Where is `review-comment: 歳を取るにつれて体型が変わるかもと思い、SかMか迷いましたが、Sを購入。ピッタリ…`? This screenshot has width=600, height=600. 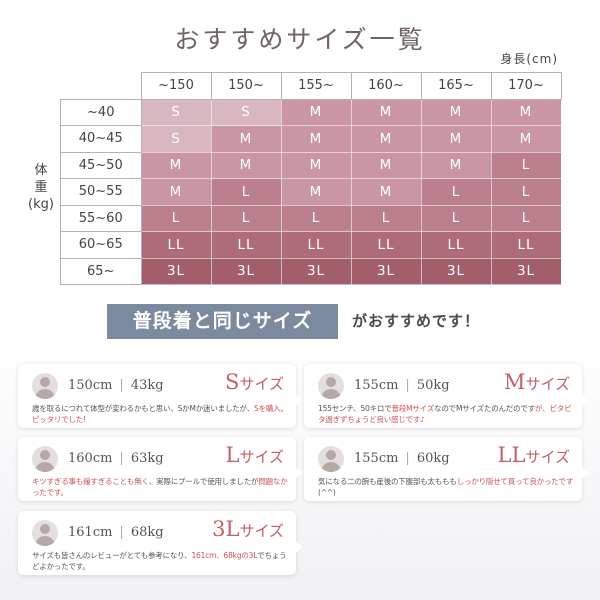
review-comment: 歳を取るにつれて体型が変わるかもと思い、SかMか迷いましたが、Sを購入。ピッタリ… is located at coordinates (161, 414).